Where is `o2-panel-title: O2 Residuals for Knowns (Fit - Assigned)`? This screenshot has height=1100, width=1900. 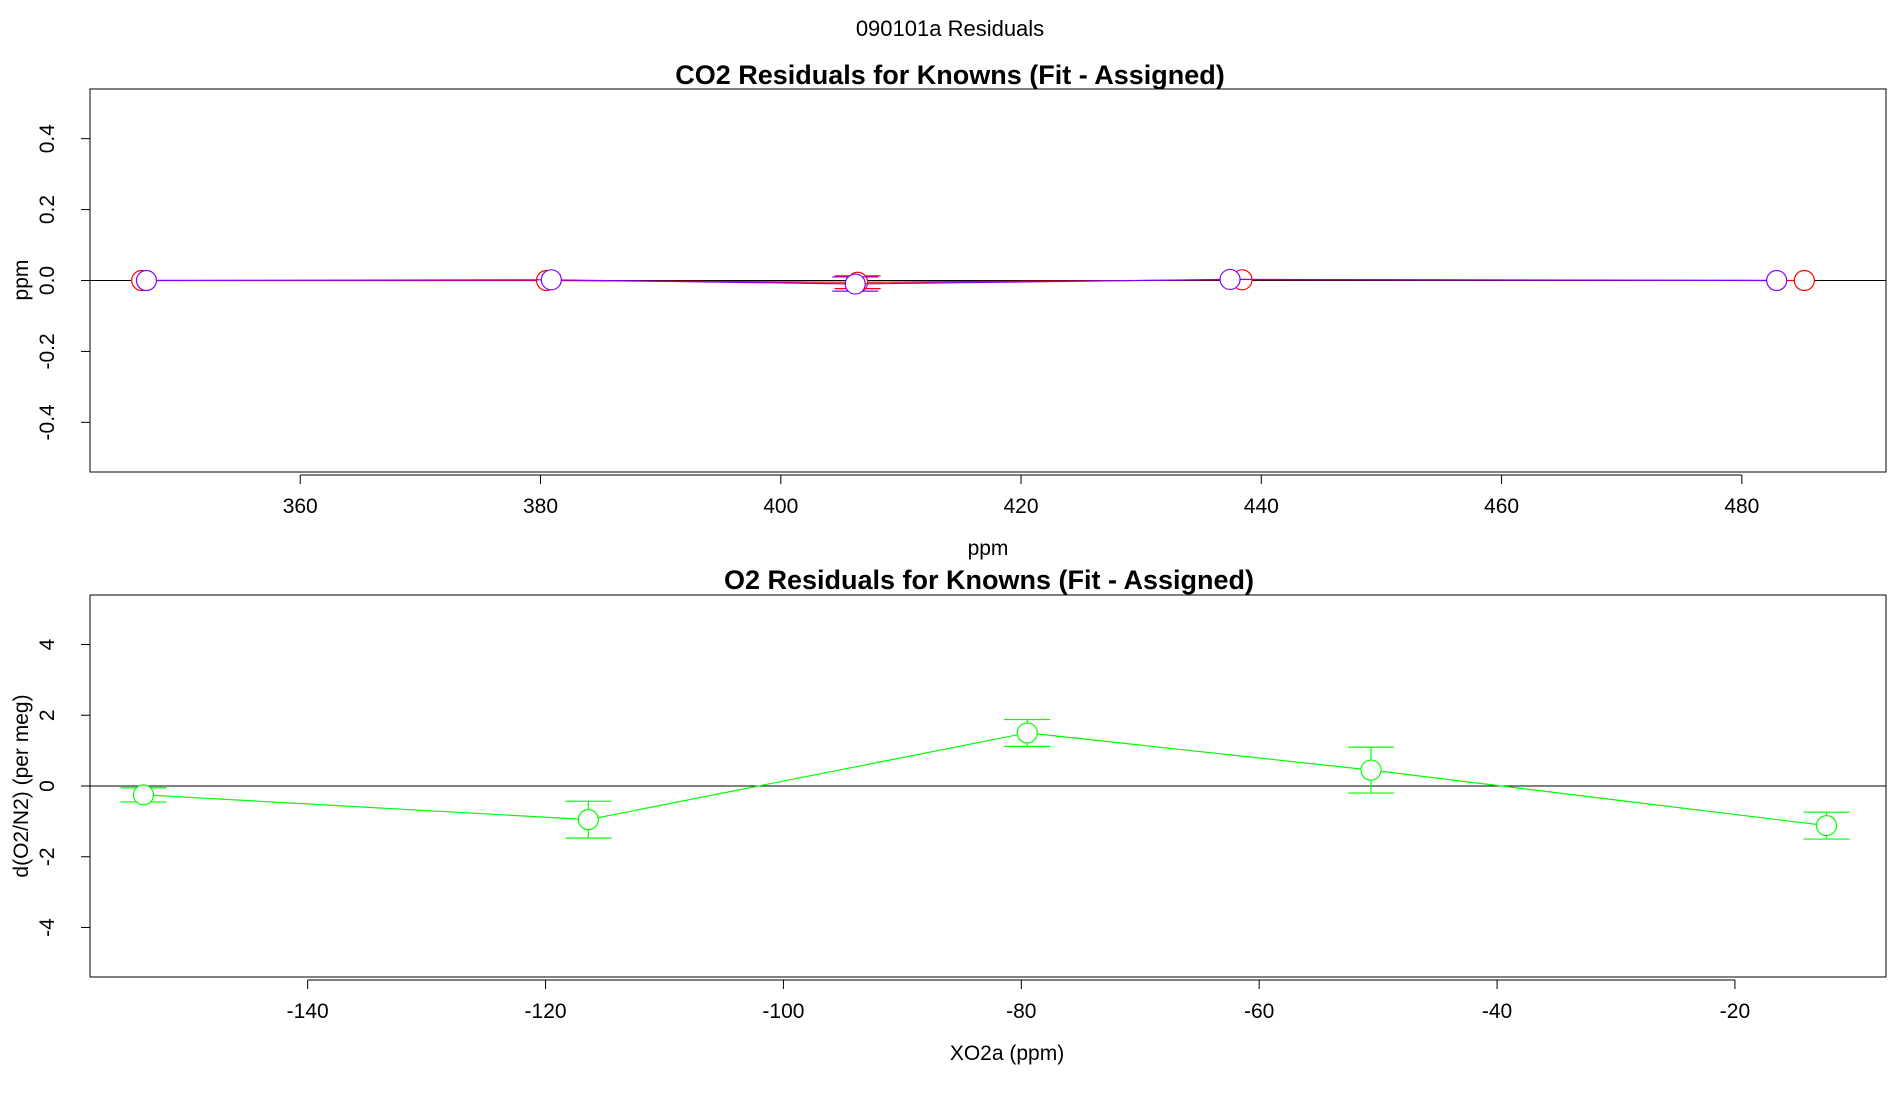
o2-panel-title: O2 Residuals for Knowns (Fit - Assigned) is located at coordinates (989, 580).